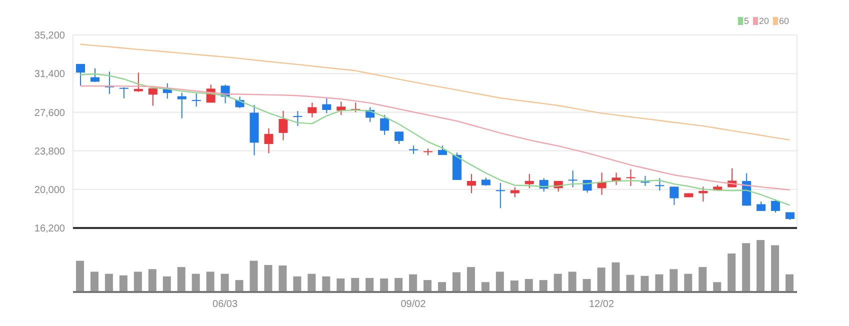  I want to click on y-tick-label: 16,200, so click(50, 229).